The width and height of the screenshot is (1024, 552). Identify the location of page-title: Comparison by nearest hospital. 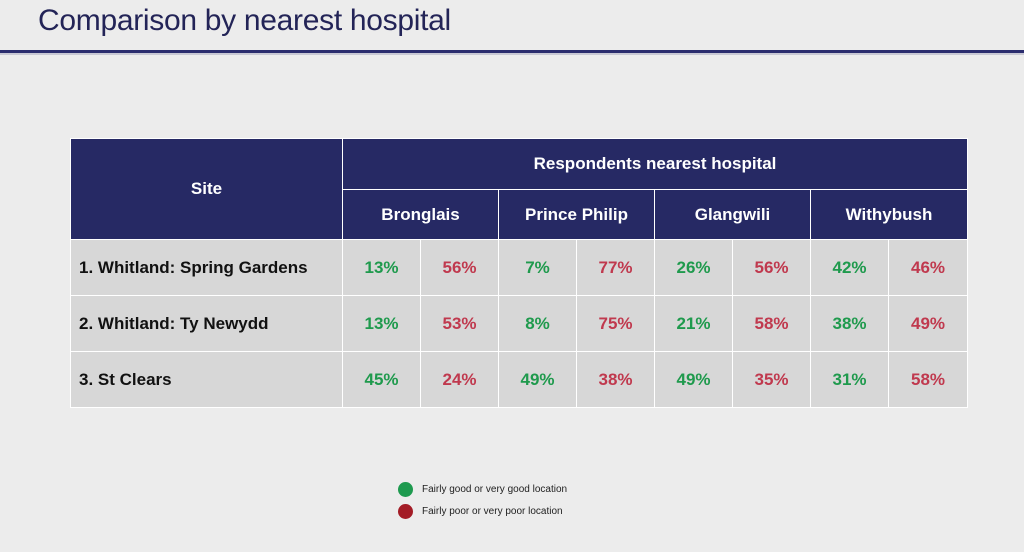
(244, 20).